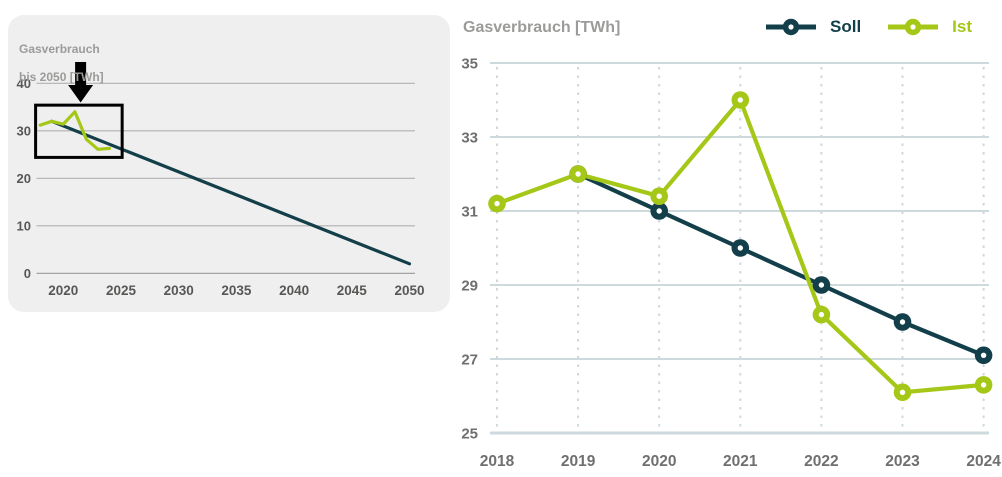  What do you see at coordinates (469, 64) in the screenshot?
I see `svg-text: 35` at bounding box center [469, 64].